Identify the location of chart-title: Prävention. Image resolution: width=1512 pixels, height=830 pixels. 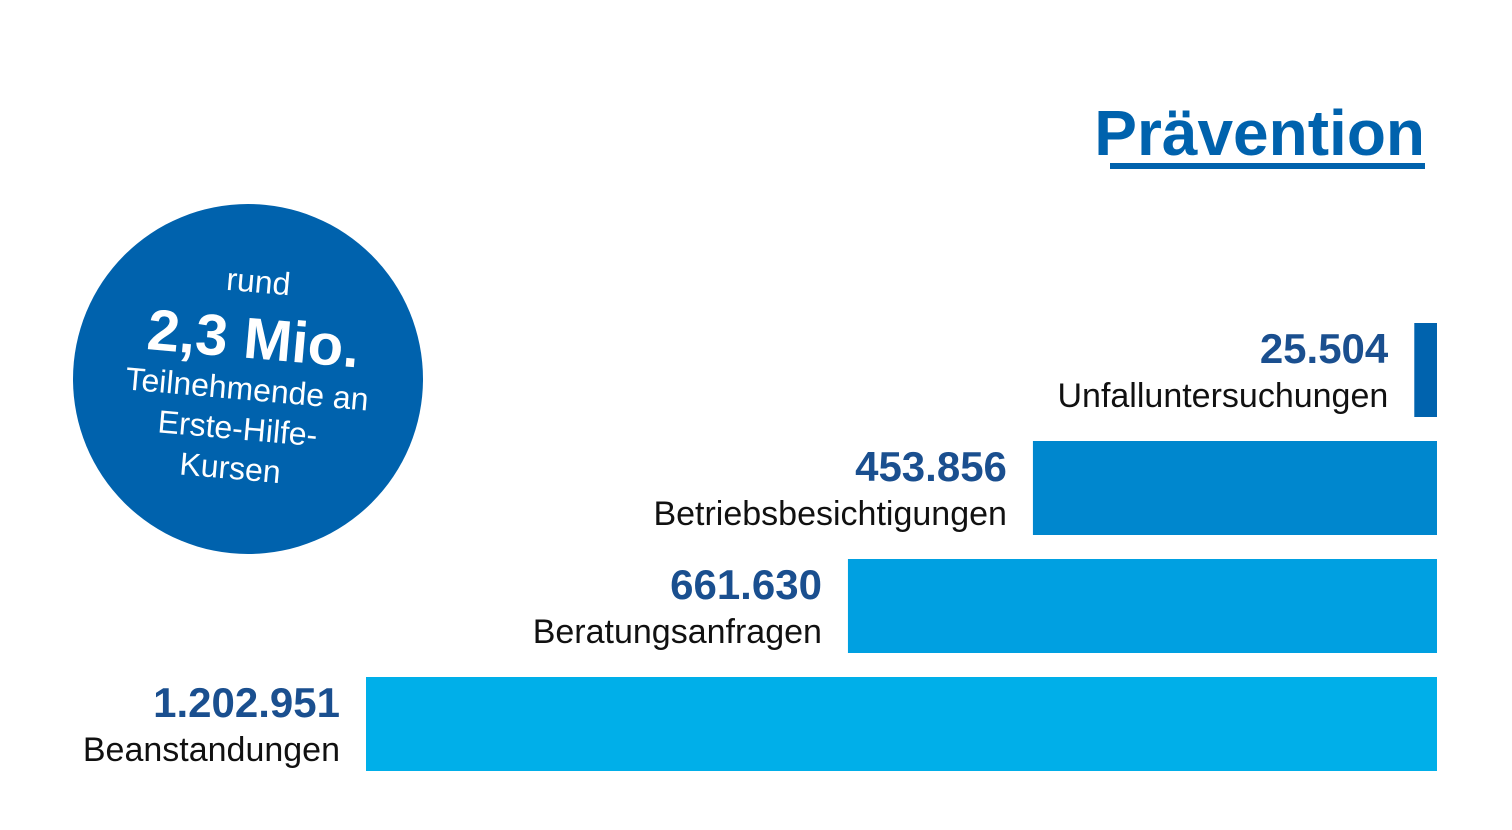
(1259, 133).